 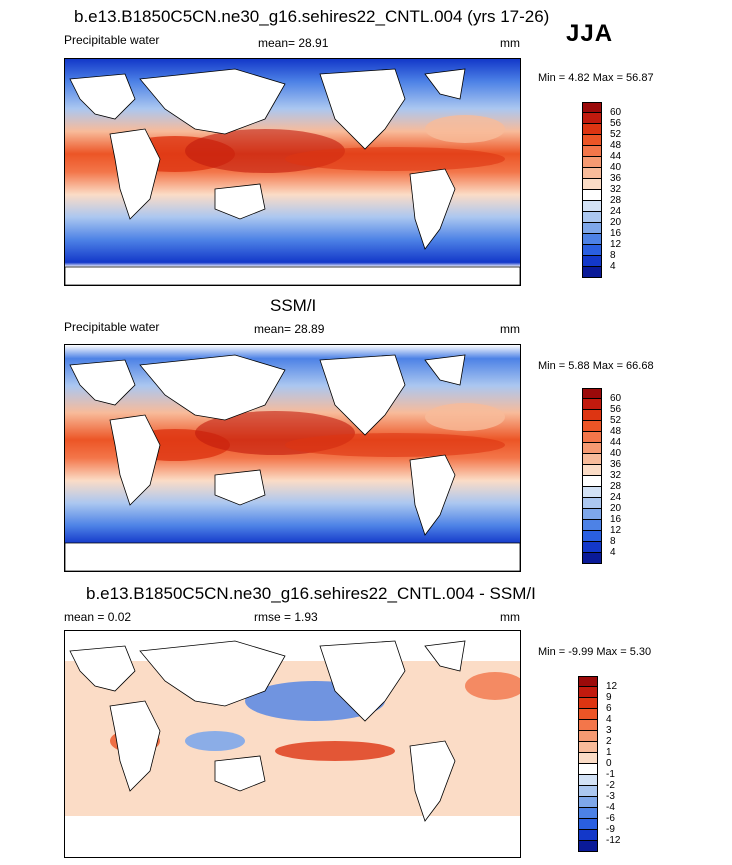 I want to click on colorbar-label: -4, so click(x=610, y=807).